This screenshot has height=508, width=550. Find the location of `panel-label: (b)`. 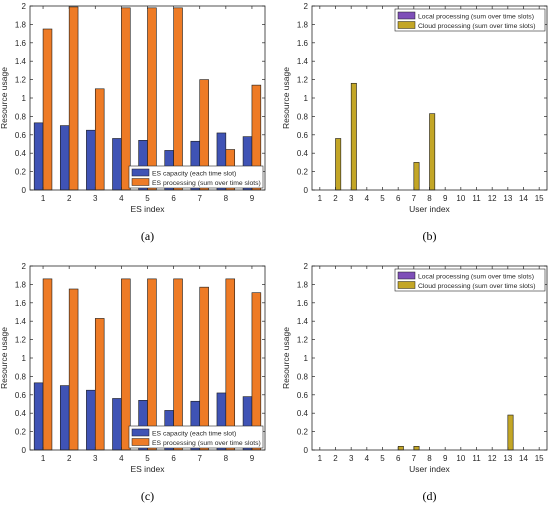

panel-label: (b) is located at coordinates (430, 236).